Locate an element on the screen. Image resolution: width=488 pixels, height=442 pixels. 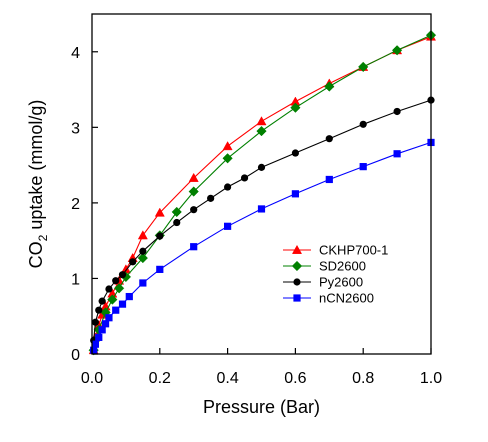
x-tick-label-2: 0.4 is located at coordinates (227, 378).